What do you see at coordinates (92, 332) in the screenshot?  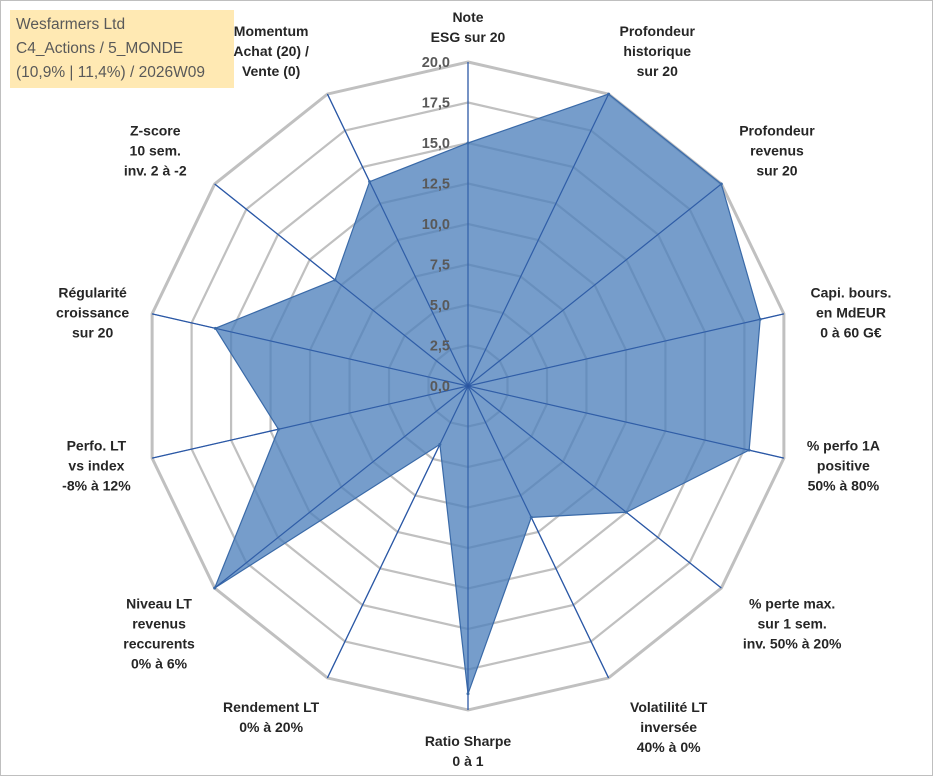 I see `axis-label-11-line-2: sur 20` at bounding box center [92, 332].